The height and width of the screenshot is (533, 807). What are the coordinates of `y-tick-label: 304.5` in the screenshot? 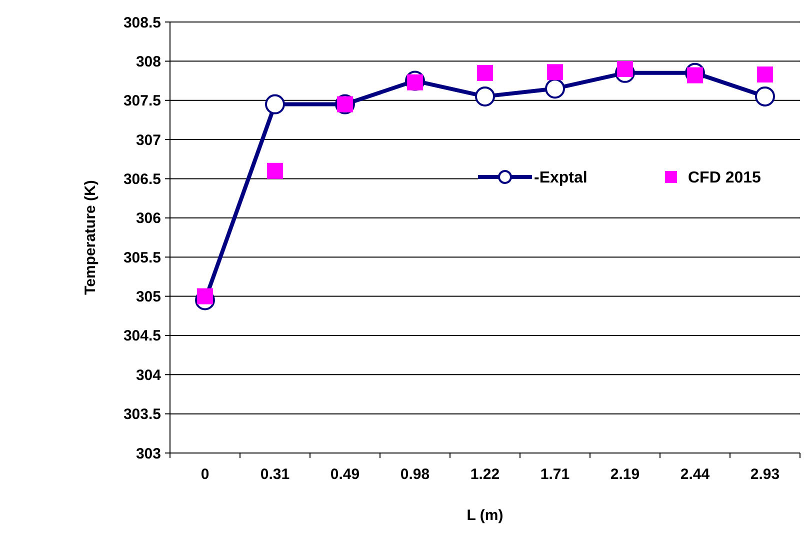 It's located at (142, 336).